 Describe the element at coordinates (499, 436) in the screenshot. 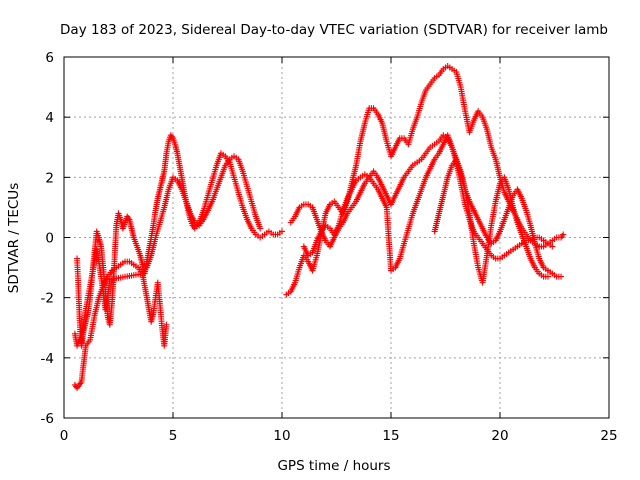

I see `x-tick-label: 20` at that location.